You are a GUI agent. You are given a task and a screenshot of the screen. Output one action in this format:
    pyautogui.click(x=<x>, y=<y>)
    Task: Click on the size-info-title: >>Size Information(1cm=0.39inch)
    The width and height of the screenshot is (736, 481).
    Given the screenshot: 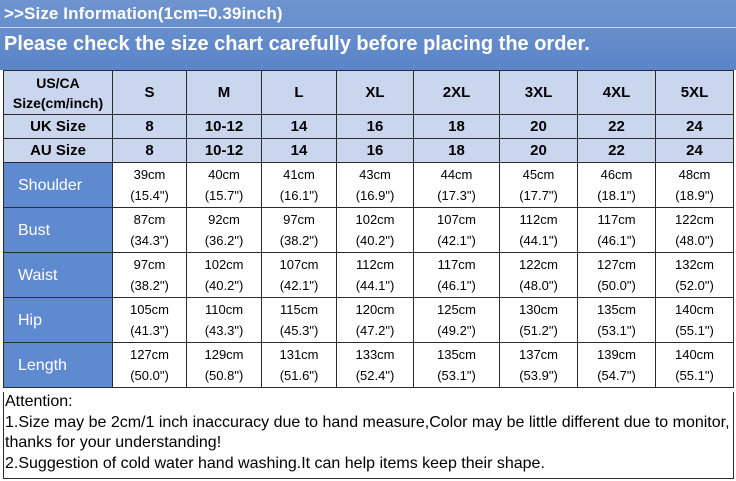 What is the action you would take?
    pyautogui.click(x=143, y=13)
    